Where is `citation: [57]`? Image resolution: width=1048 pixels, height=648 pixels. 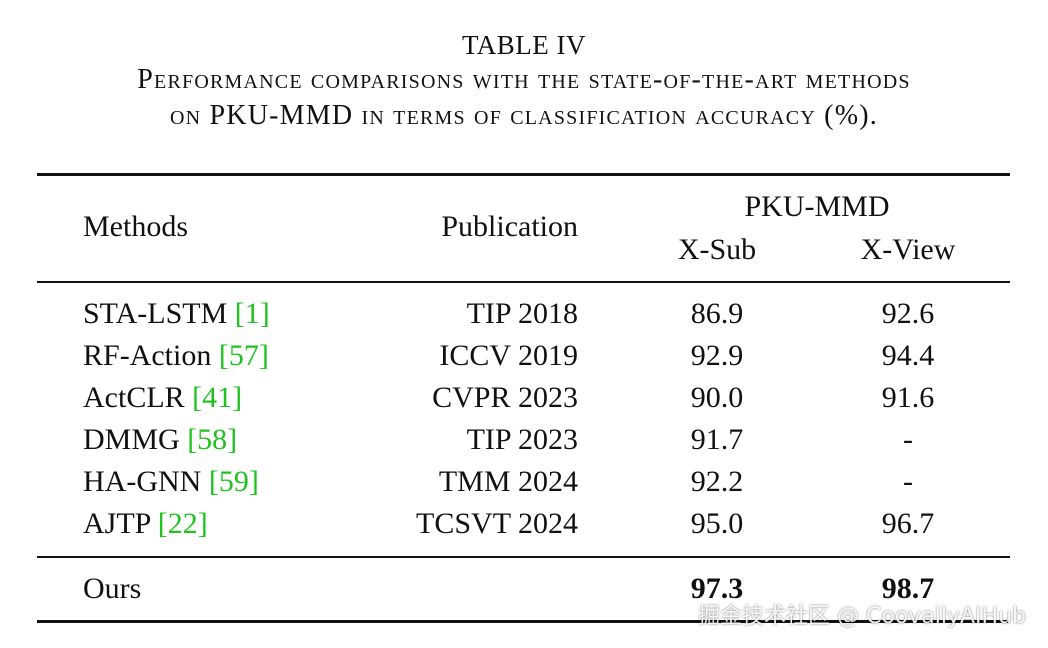
citation: [57] is located at coordinates (243, 355).